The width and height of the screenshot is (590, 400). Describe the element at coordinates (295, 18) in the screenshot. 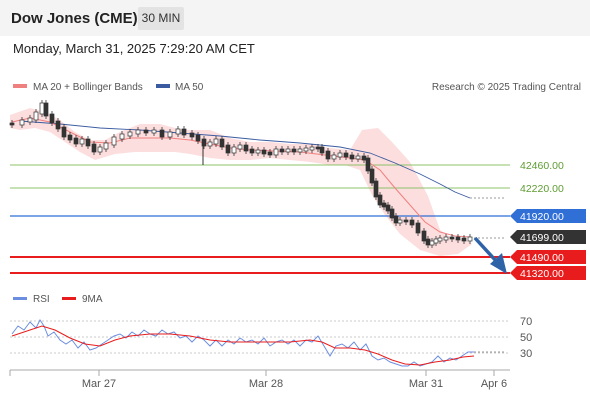

I see `chart-header: Dow Jones (CME) 30 MIN` at that location.